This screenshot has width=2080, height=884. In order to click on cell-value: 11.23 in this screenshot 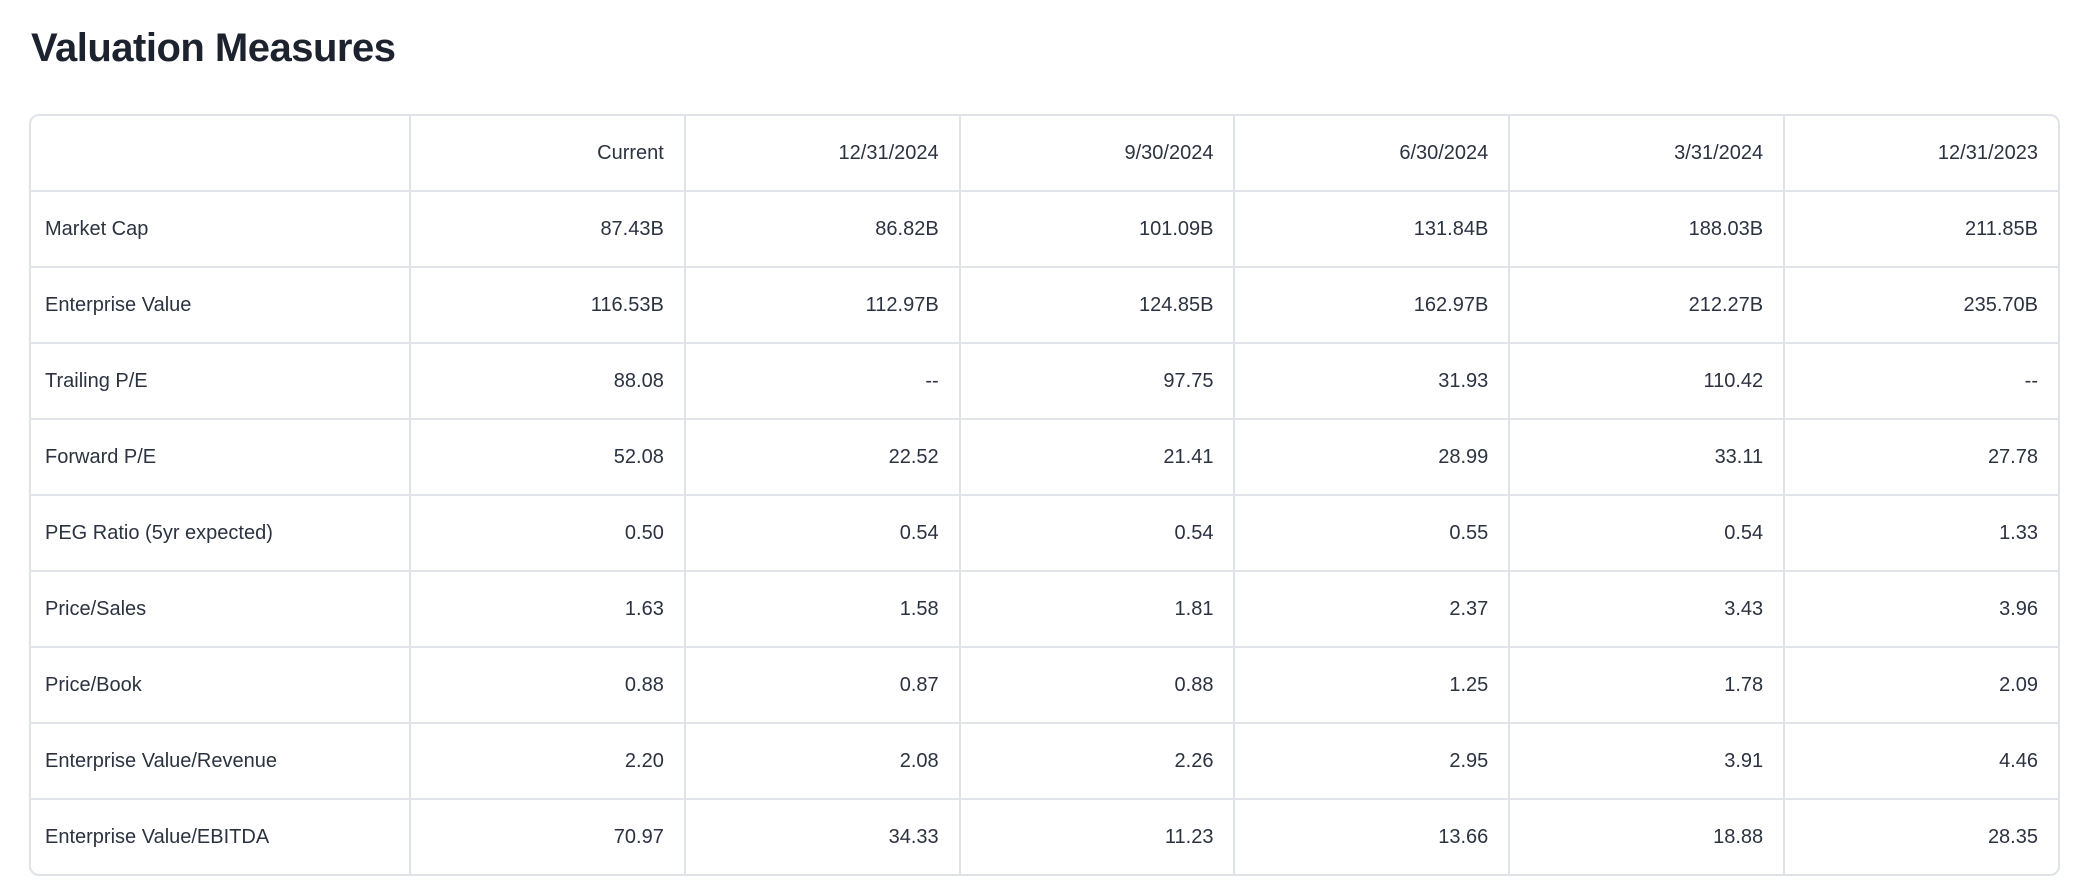, I will do `click(1096, 836)`.